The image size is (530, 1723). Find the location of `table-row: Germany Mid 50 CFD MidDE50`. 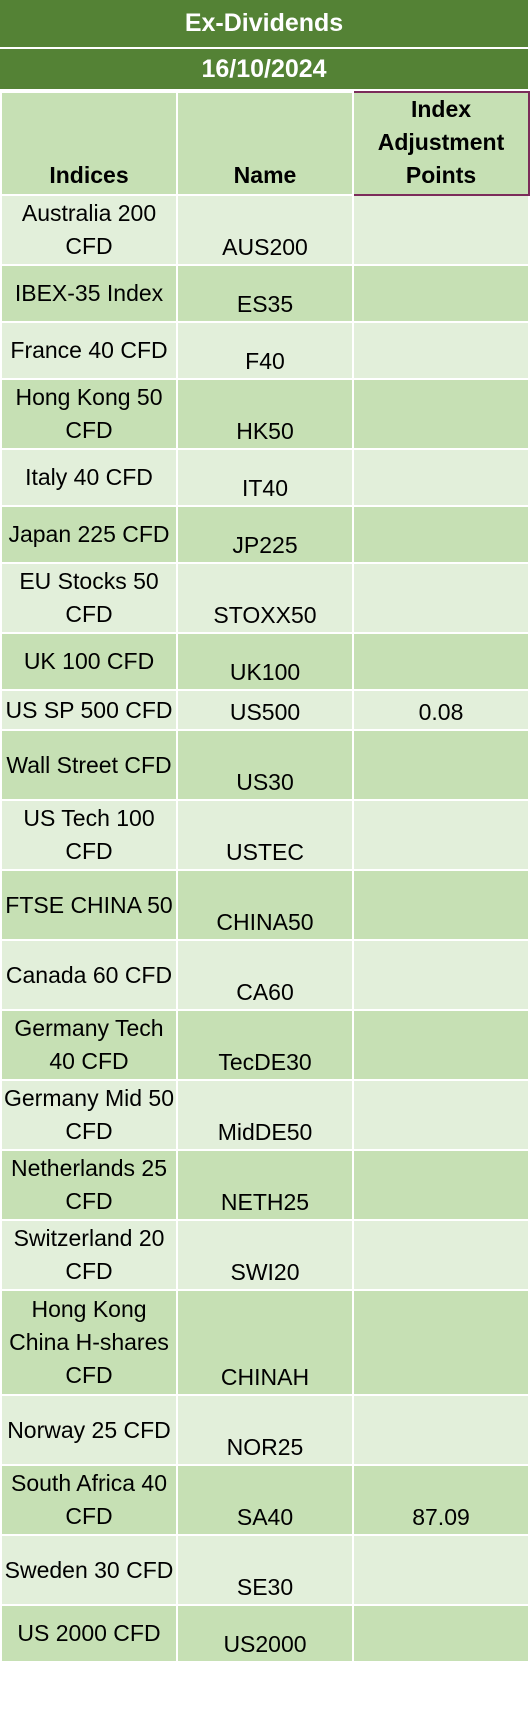

table-row: Germany Mid 50 CFD MidDE50 is located at coordinates (265, 1115).